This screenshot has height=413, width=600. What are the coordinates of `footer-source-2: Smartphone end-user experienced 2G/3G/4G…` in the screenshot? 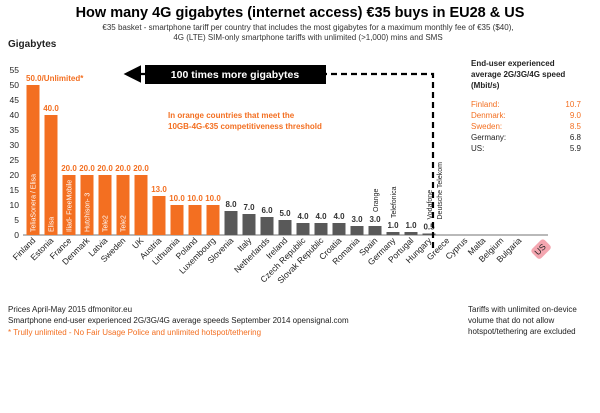 It's located at (178, 320).